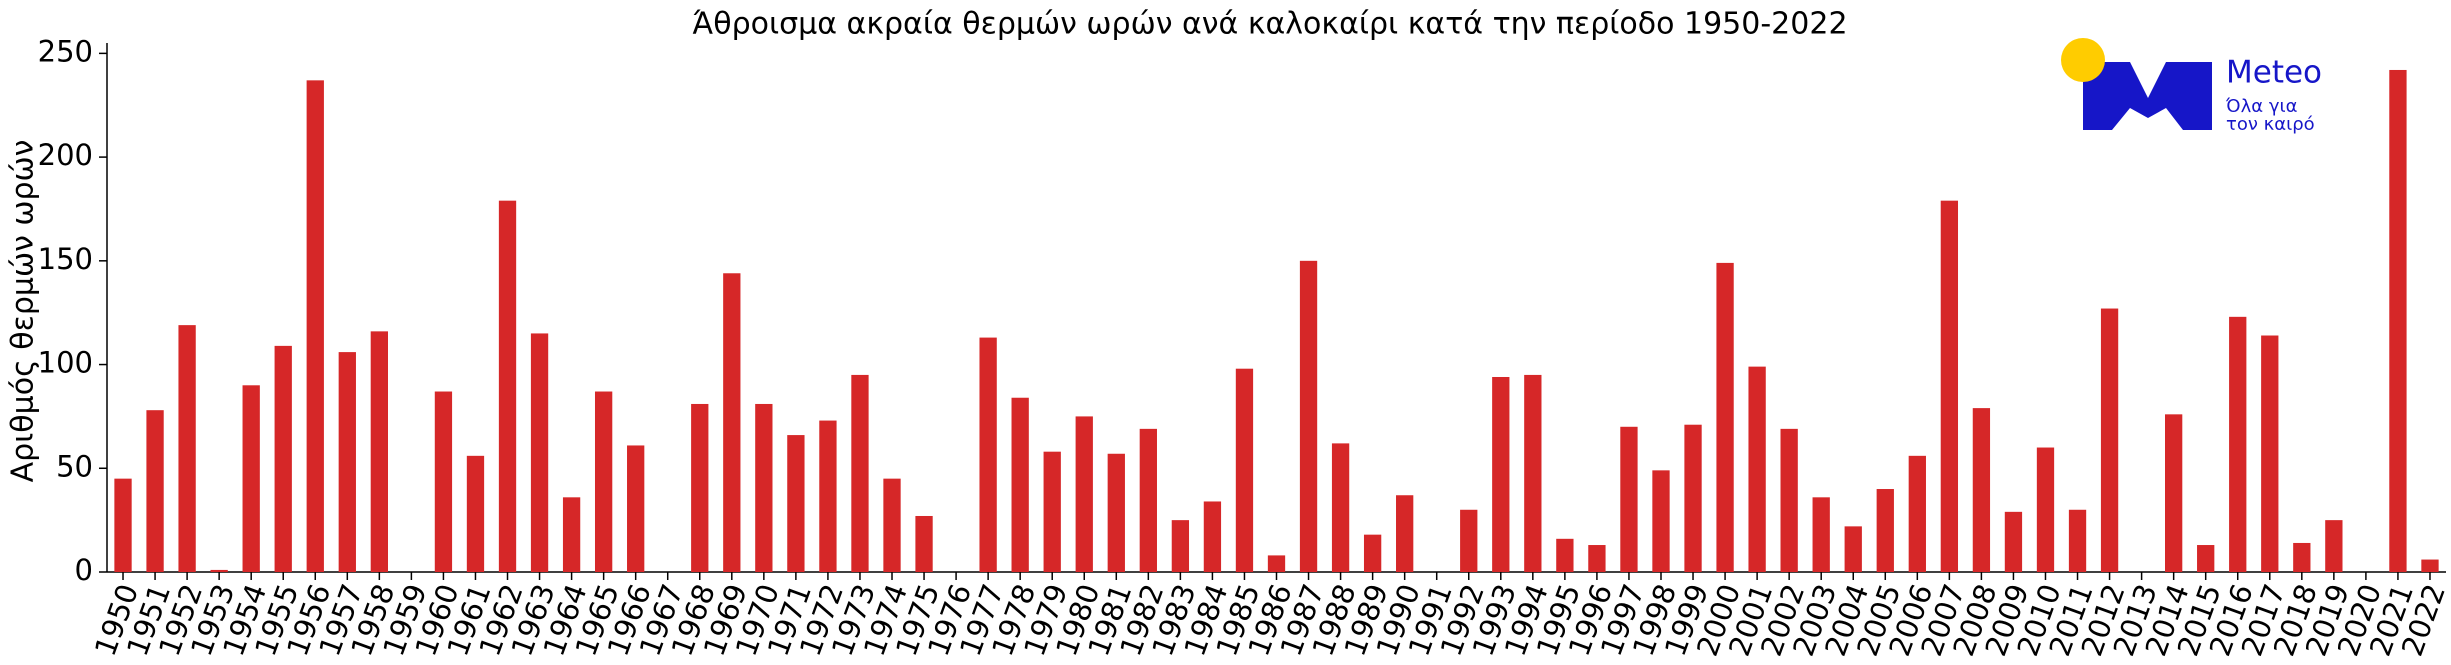 The width and height of the screenshot is (2451, 665). I want to click on y-tick-label: 0, so click(84, 570).